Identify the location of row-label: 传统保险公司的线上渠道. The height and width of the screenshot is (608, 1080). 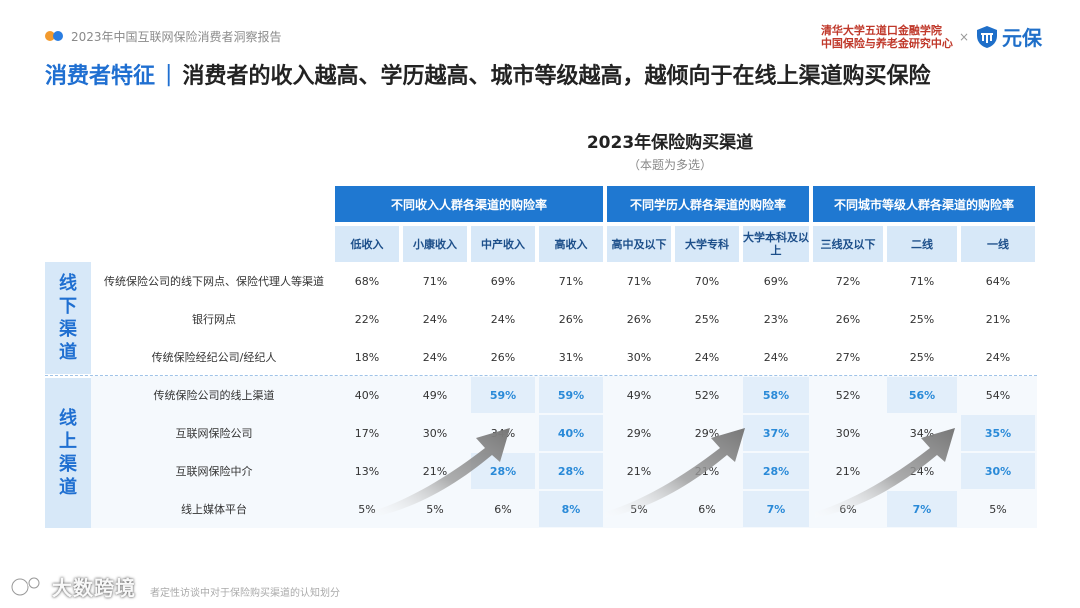
(214, 395).